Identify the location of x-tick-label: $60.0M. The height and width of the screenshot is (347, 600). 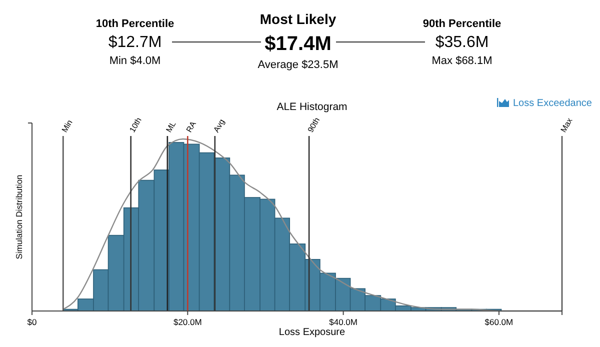
(499, 322).